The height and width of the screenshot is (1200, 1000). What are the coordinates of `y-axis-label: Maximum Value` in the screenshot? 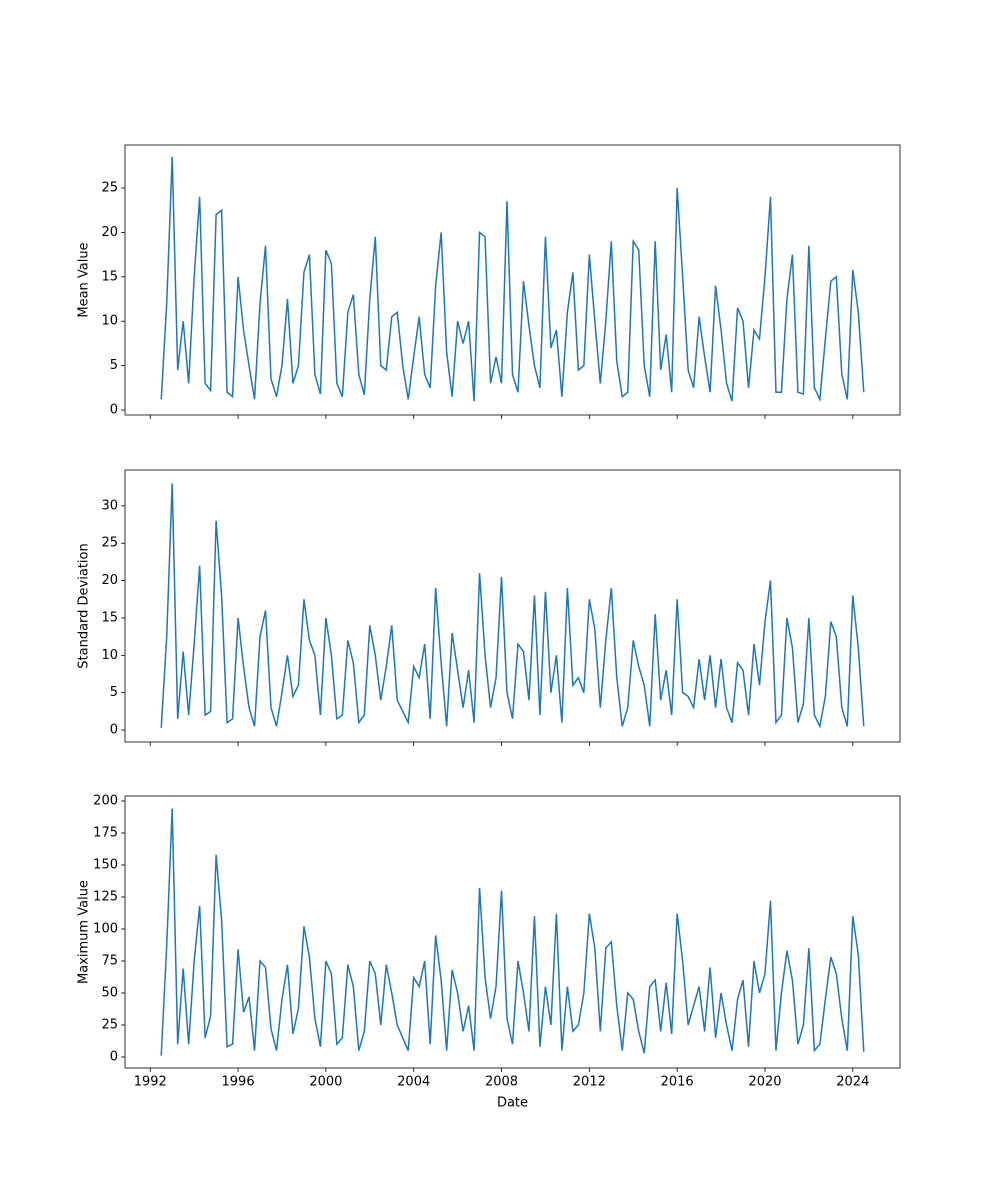 It's located at (84, 932).